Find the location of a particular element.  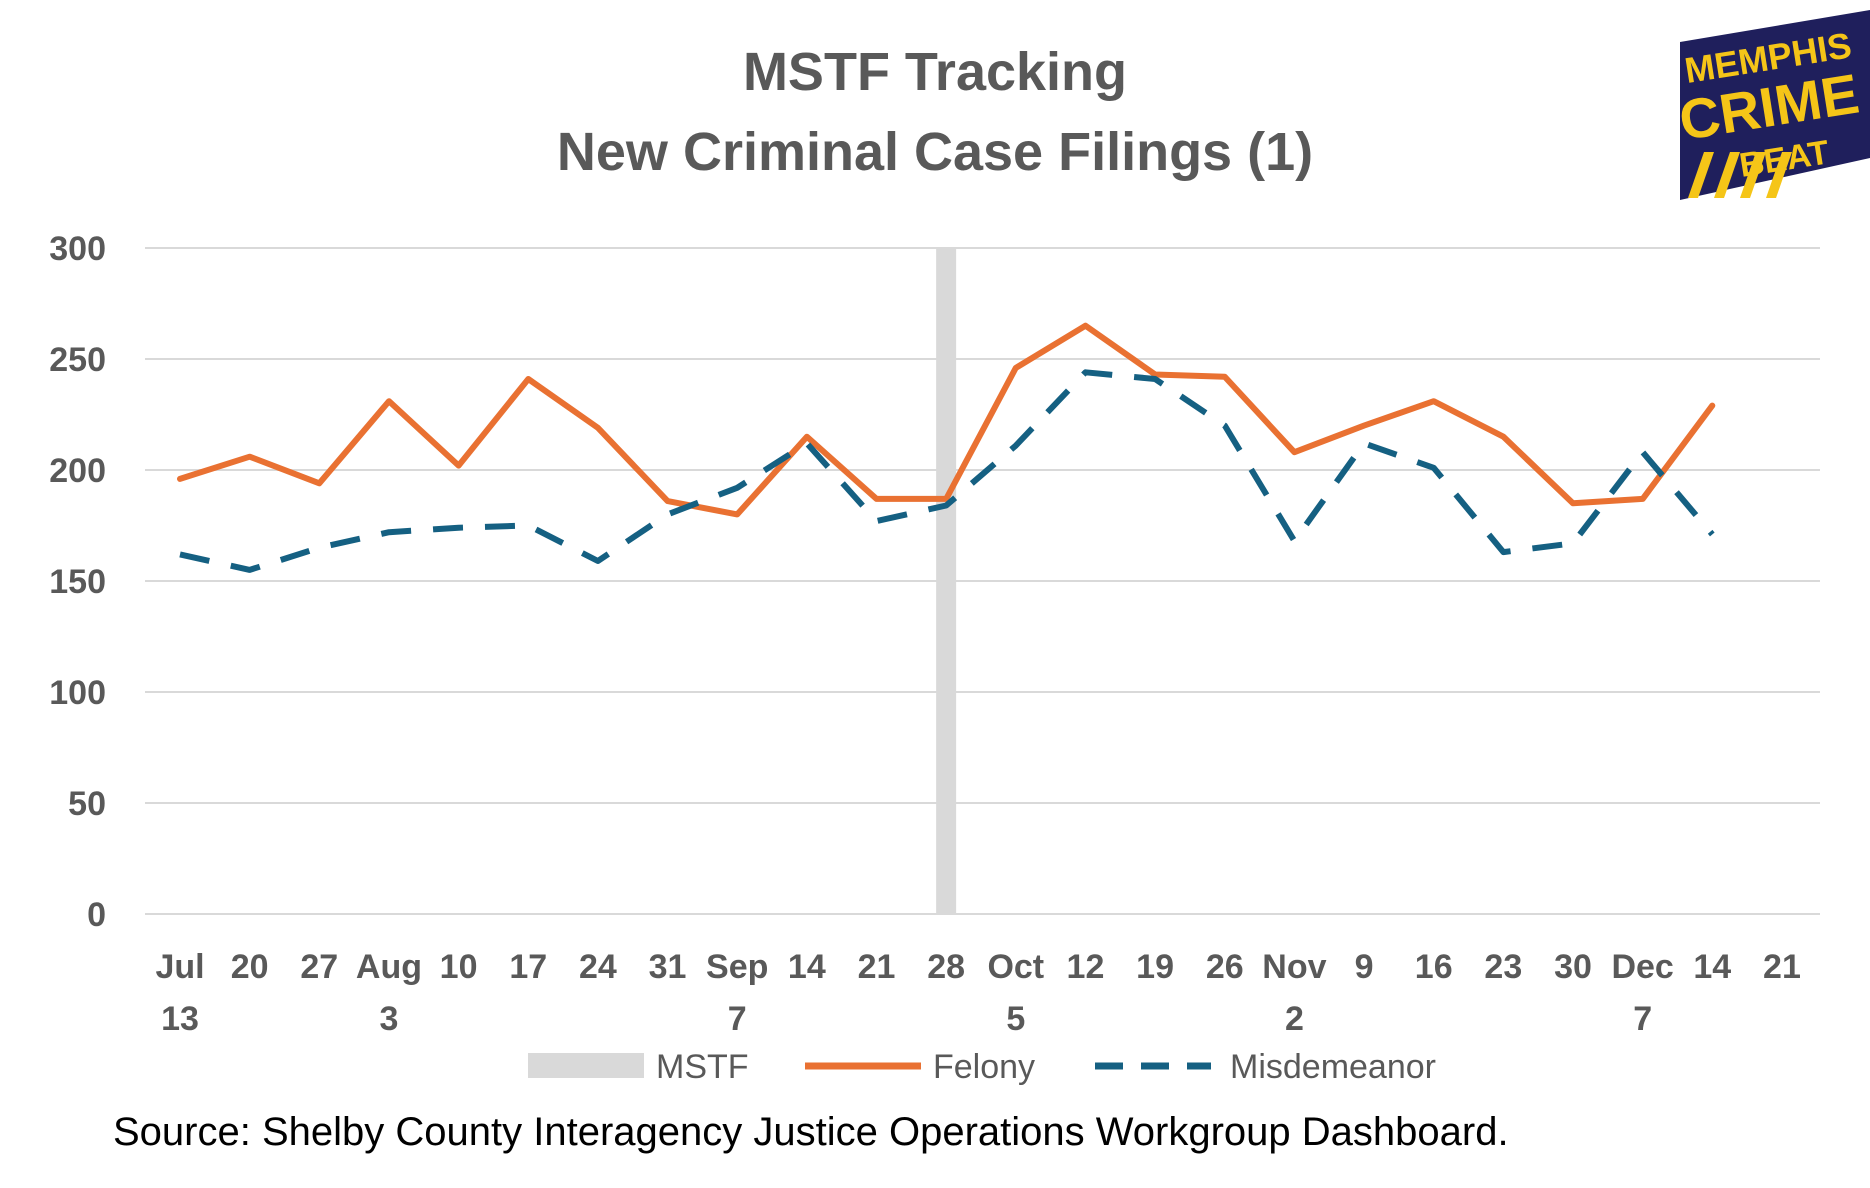

logo-hazard-stripes is located at coordinates (1740, 175).